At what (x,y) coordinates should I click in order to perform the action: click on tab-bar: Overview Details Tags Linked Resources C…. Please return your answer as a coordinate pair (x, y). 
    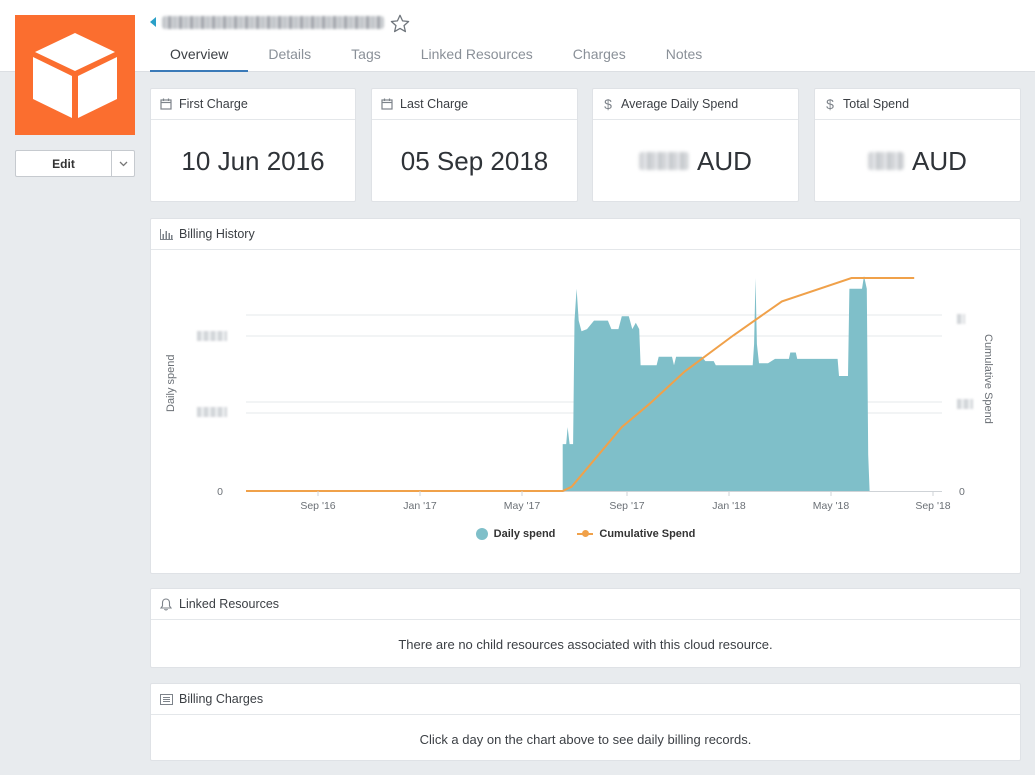
    Looking at the image, I should click on (436, 55).